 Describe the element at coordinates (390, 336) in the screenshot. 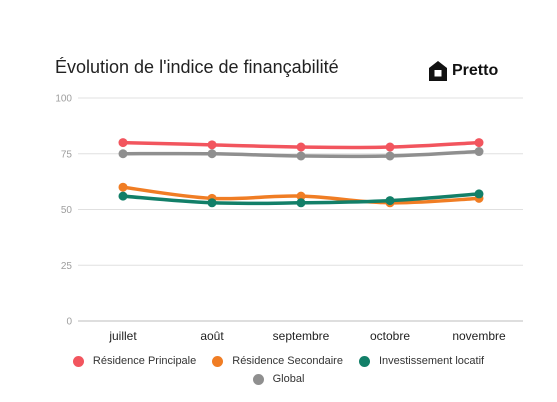

I see `x-tick-label: octobre` at that location.